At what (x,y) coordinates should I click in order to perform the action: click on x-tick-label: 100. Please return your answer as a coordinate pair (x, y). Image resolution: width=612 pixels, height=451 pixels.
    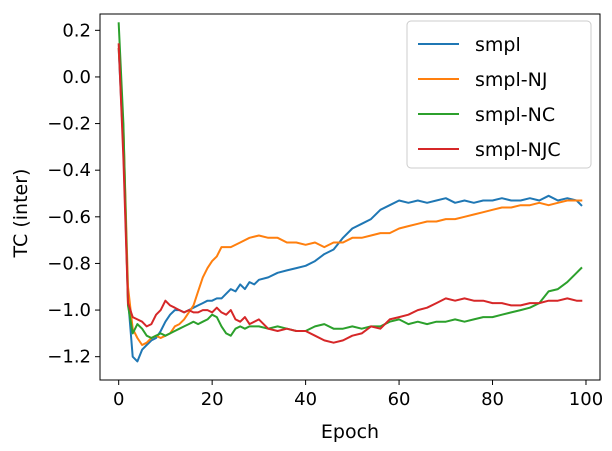
    Looking at the image, I should click on (586, 399).